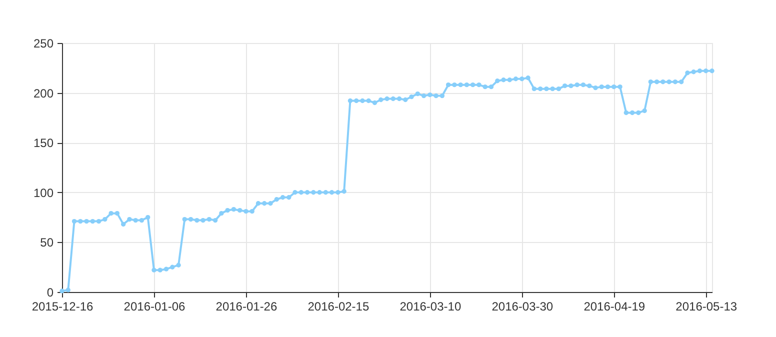 The height and width of the screenshot is (337, 776). I want to click on y-tick-label: 200, so click(43, 93).